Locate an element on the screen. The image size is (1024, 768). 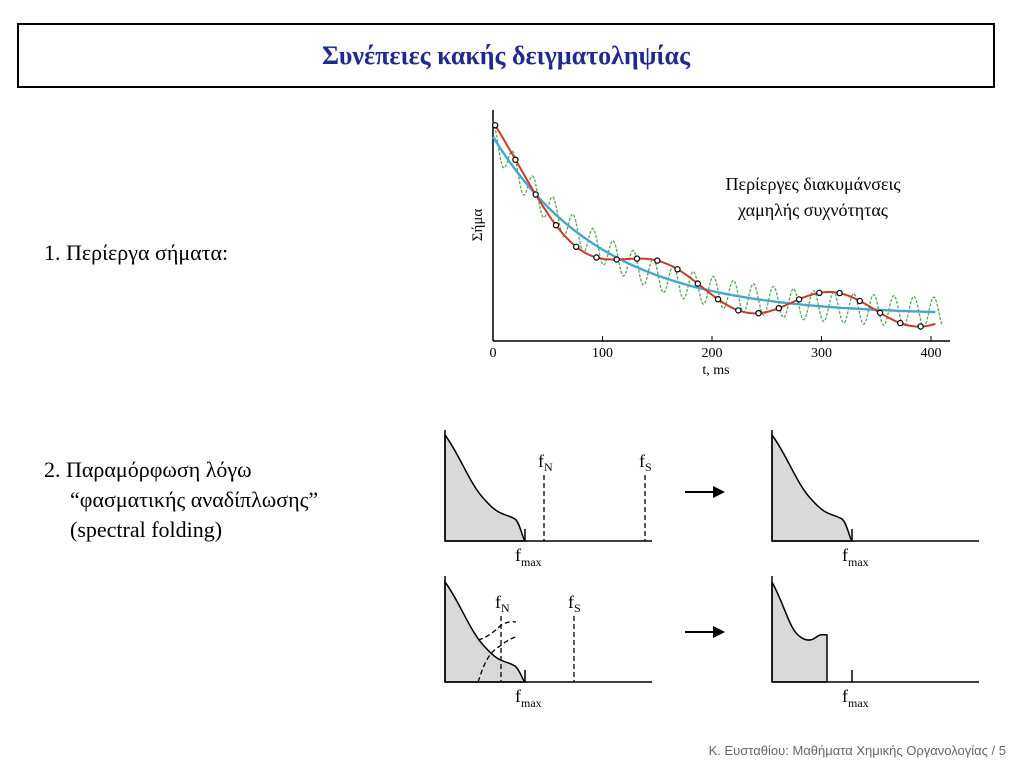
spectrum-proper-sampling: fN fS fmax is located at coordinates (548, 499).